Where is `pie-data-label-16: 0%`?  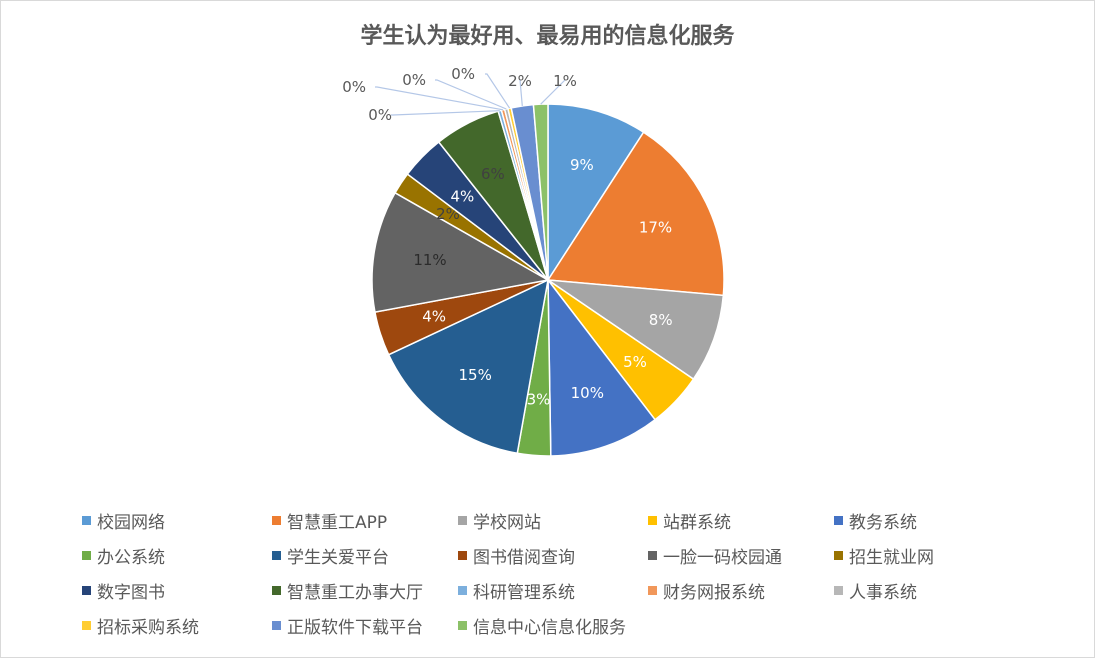 pie-data-label-16: 0% is located at coordinates (463, 74).